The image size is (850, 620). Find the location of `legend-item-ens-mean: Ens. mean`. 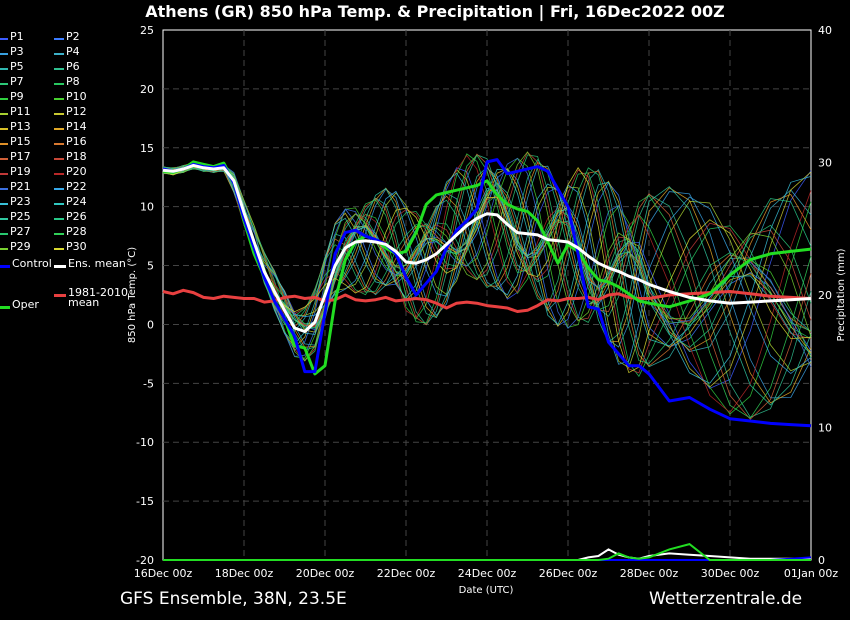

legend-item-ens-mean: Ens. mean is located at coordinates (90, 264).